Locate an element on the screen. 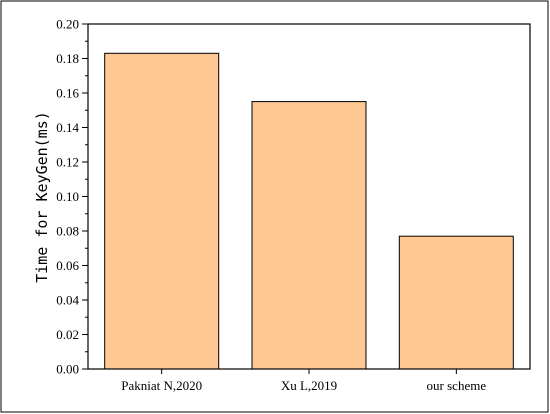  y-tick-label: 0.18 is located at coordinates (67, 58).